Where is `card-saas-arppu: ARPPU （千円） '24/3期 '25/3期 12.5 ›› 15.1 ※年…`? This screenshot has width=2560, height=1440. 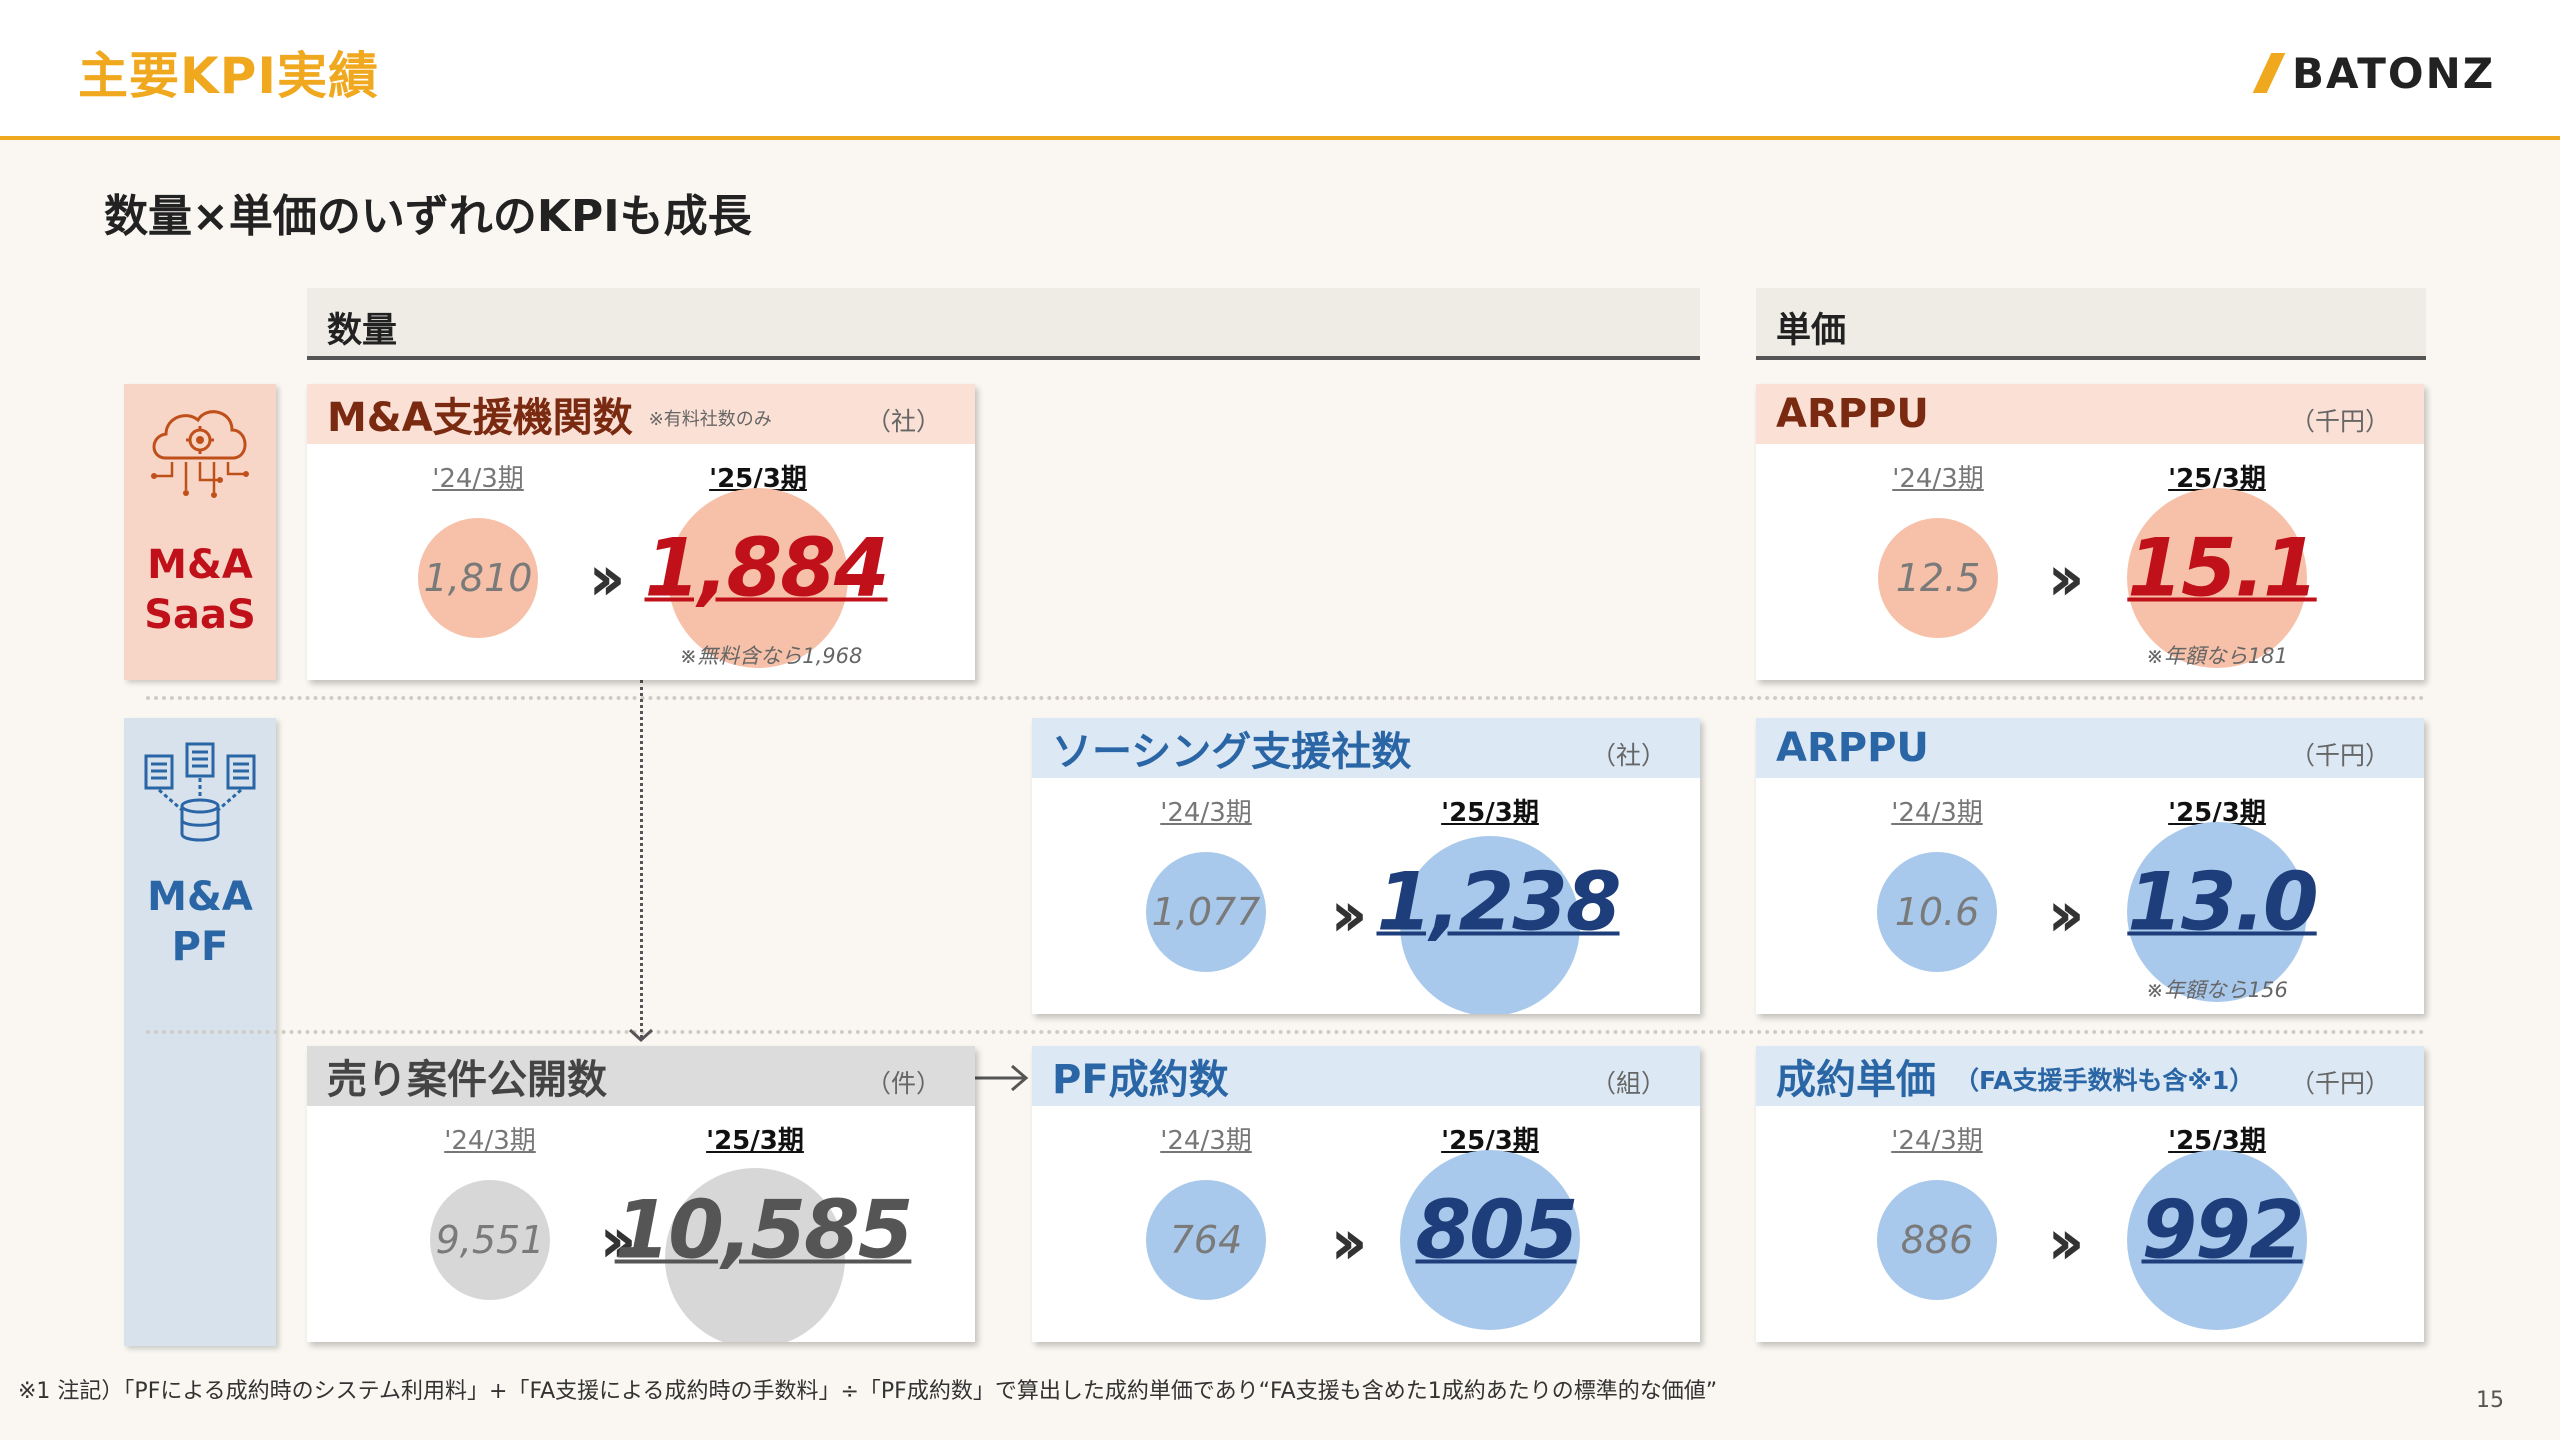
card-saas-arppu: ARPPU （千円） '24/3期 '25/3期 12.5 ›› 15.1 ※年… is located at coordinates (2090, 532).